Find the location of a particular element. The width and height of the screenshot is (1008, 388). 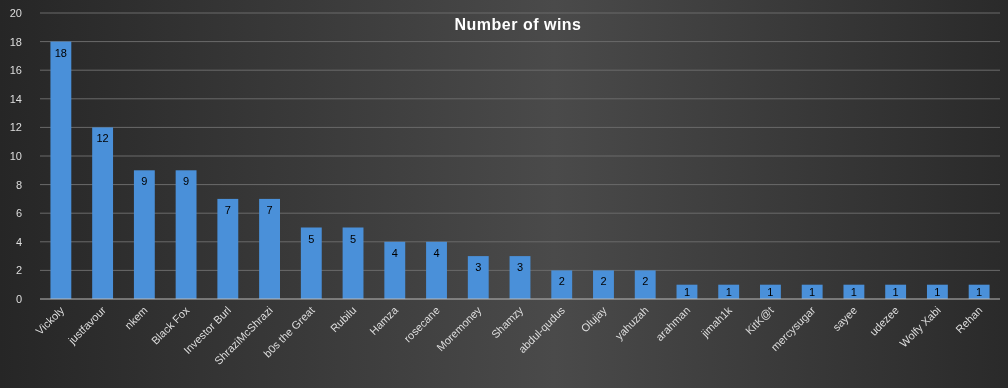

data-label: 18 is located at coordinates (60, 52).